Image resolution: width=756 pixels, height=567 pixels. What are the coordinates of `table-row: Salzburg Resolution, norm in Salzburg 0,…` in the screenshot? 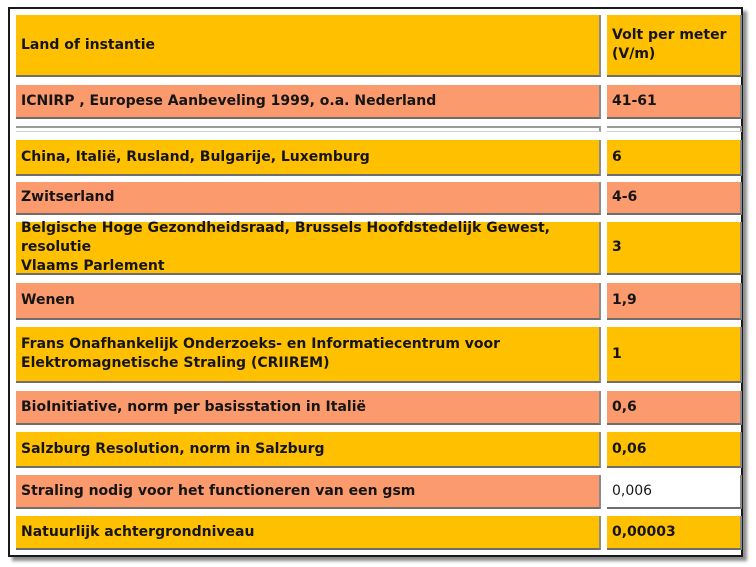 It's located at (376, 450).